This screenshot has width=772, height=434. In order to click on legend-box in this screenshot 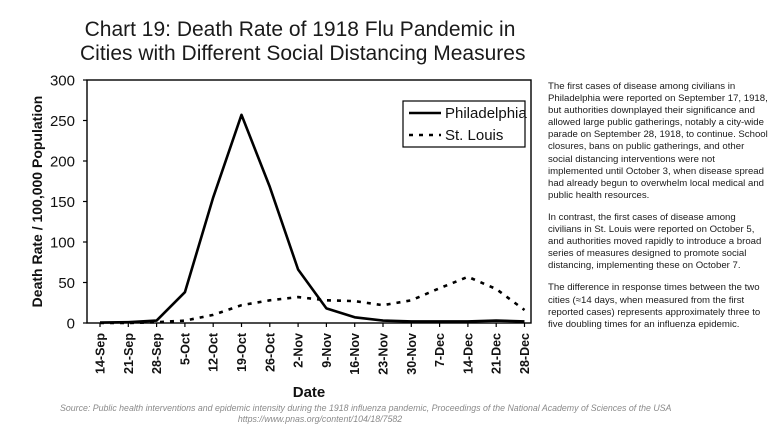, I will do `click(464, 124)`.